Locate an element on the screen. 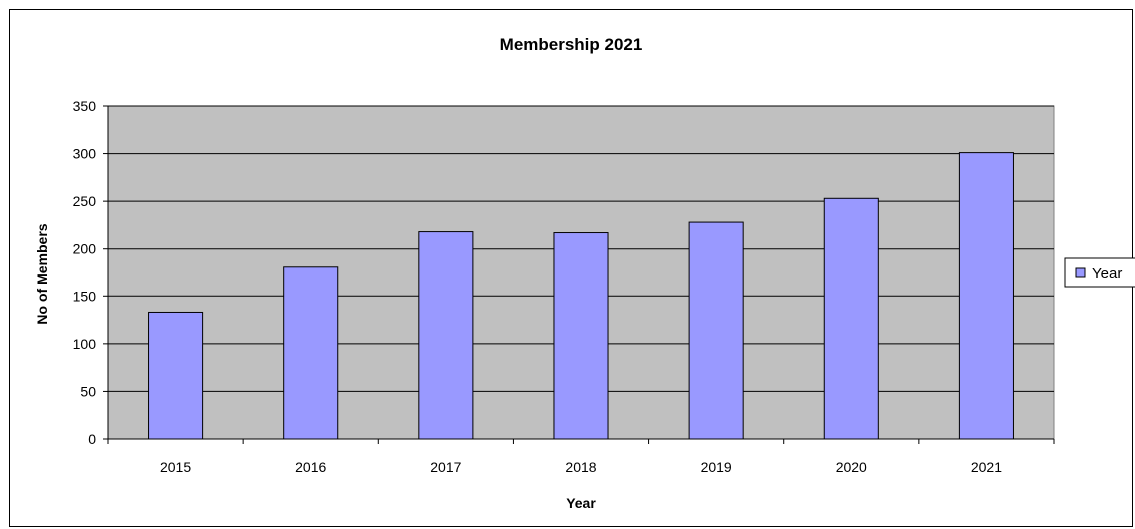 The height and width of the screenshot is (529, 1135). y-axis-title: No of Members is located at coordinates (42, 273).